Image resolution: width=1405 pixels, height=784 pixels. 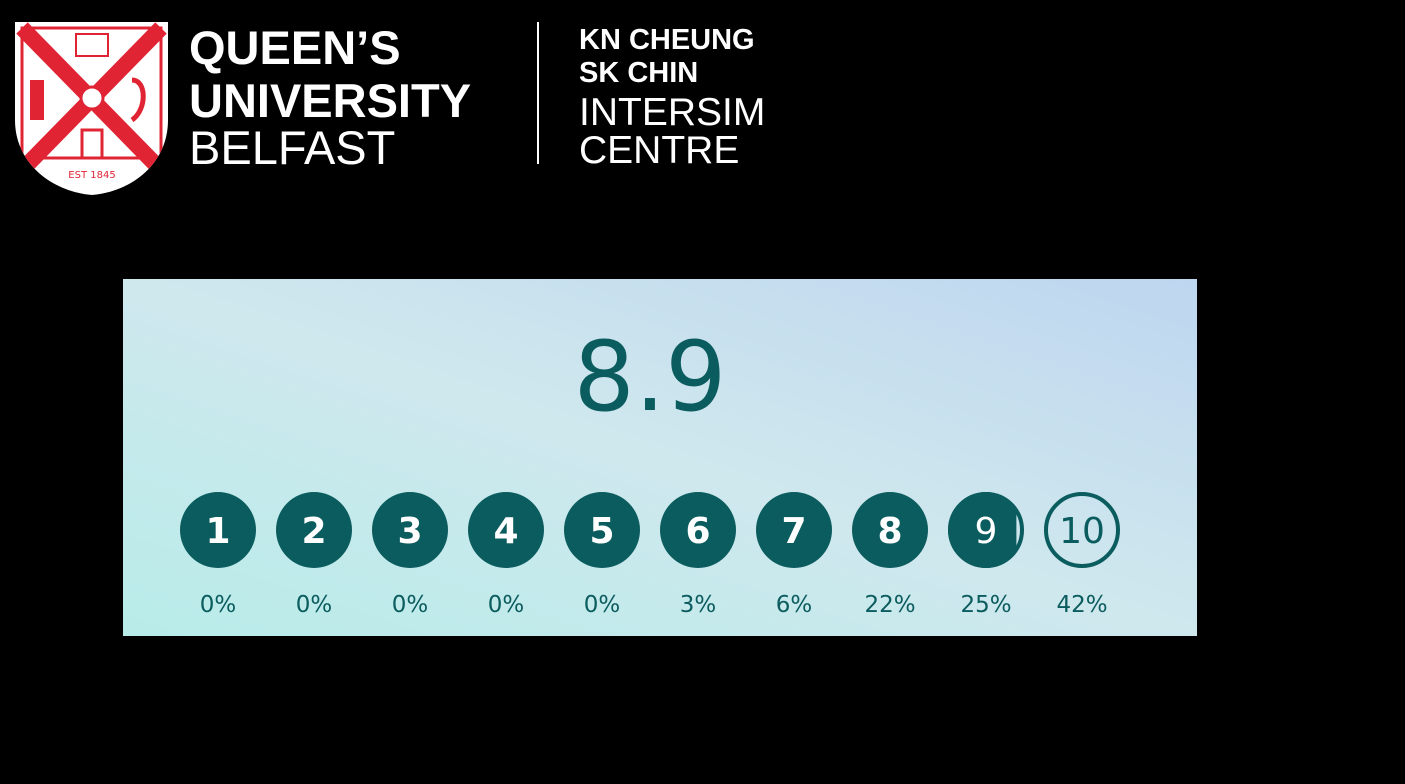 I want to click on option-label: 1, so click(x=217, y=531).